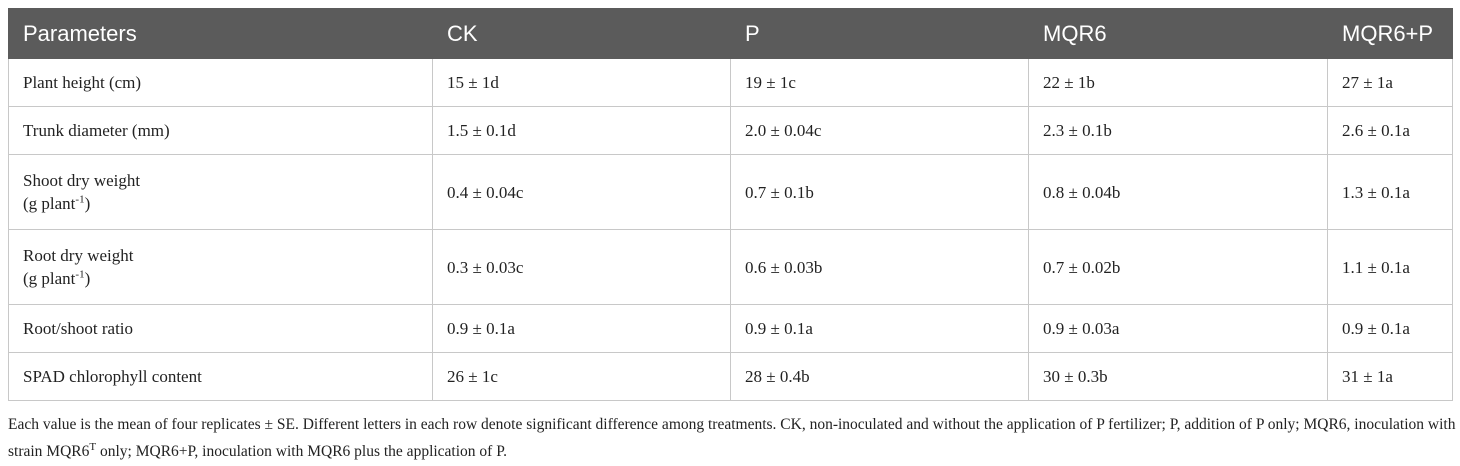 The width and height of the screenshot is (1460, 466). I want to click on value-cell: 1.5 ± 0.1d, so click(581, 130).